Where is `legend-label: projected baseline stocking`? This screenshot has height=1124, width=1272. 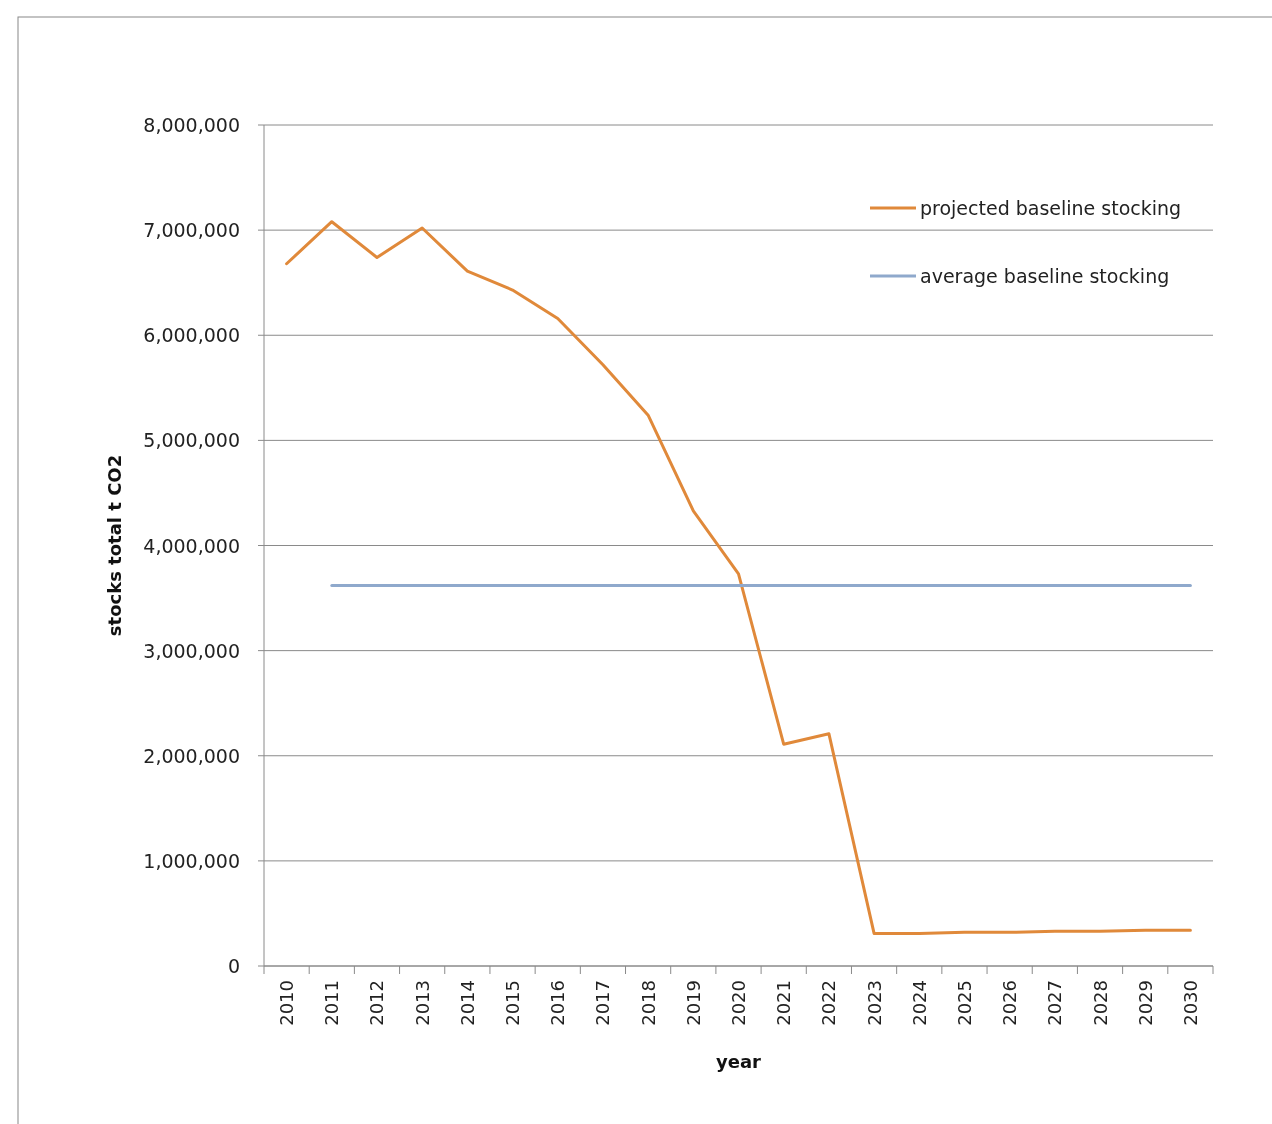
legend-label: projected baseline stocking is located at coordinates (1051, 208).